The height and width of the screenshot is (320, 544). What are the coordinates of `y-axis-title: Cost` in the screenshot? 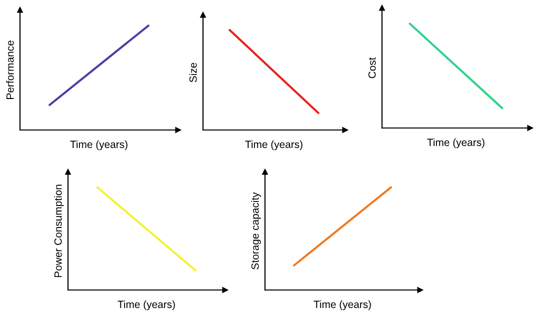 It's located at (372, 67).